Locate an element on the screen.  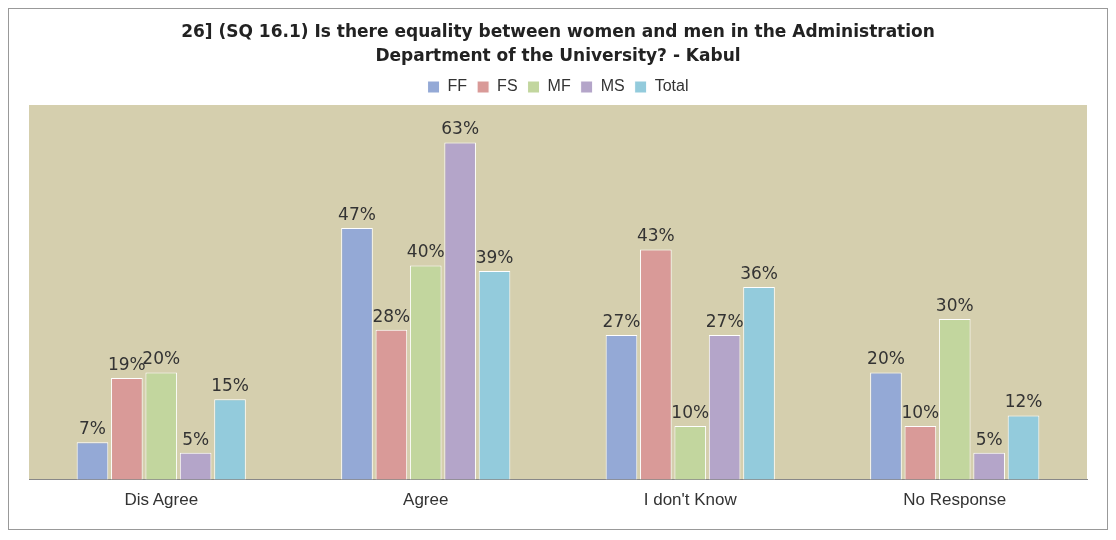
legend-label: FS is located at coordinates (507, 86).